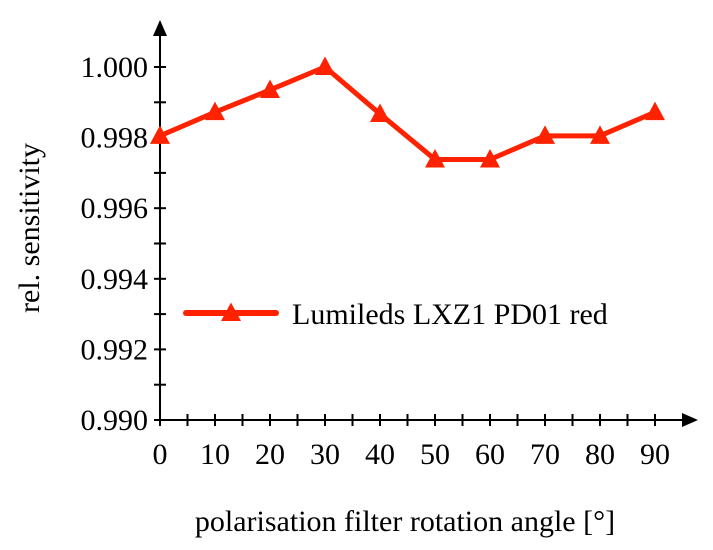  Describe the element at coordinates (325, 454) in the screenshot. I see `x-tick-label: 30` at that location.